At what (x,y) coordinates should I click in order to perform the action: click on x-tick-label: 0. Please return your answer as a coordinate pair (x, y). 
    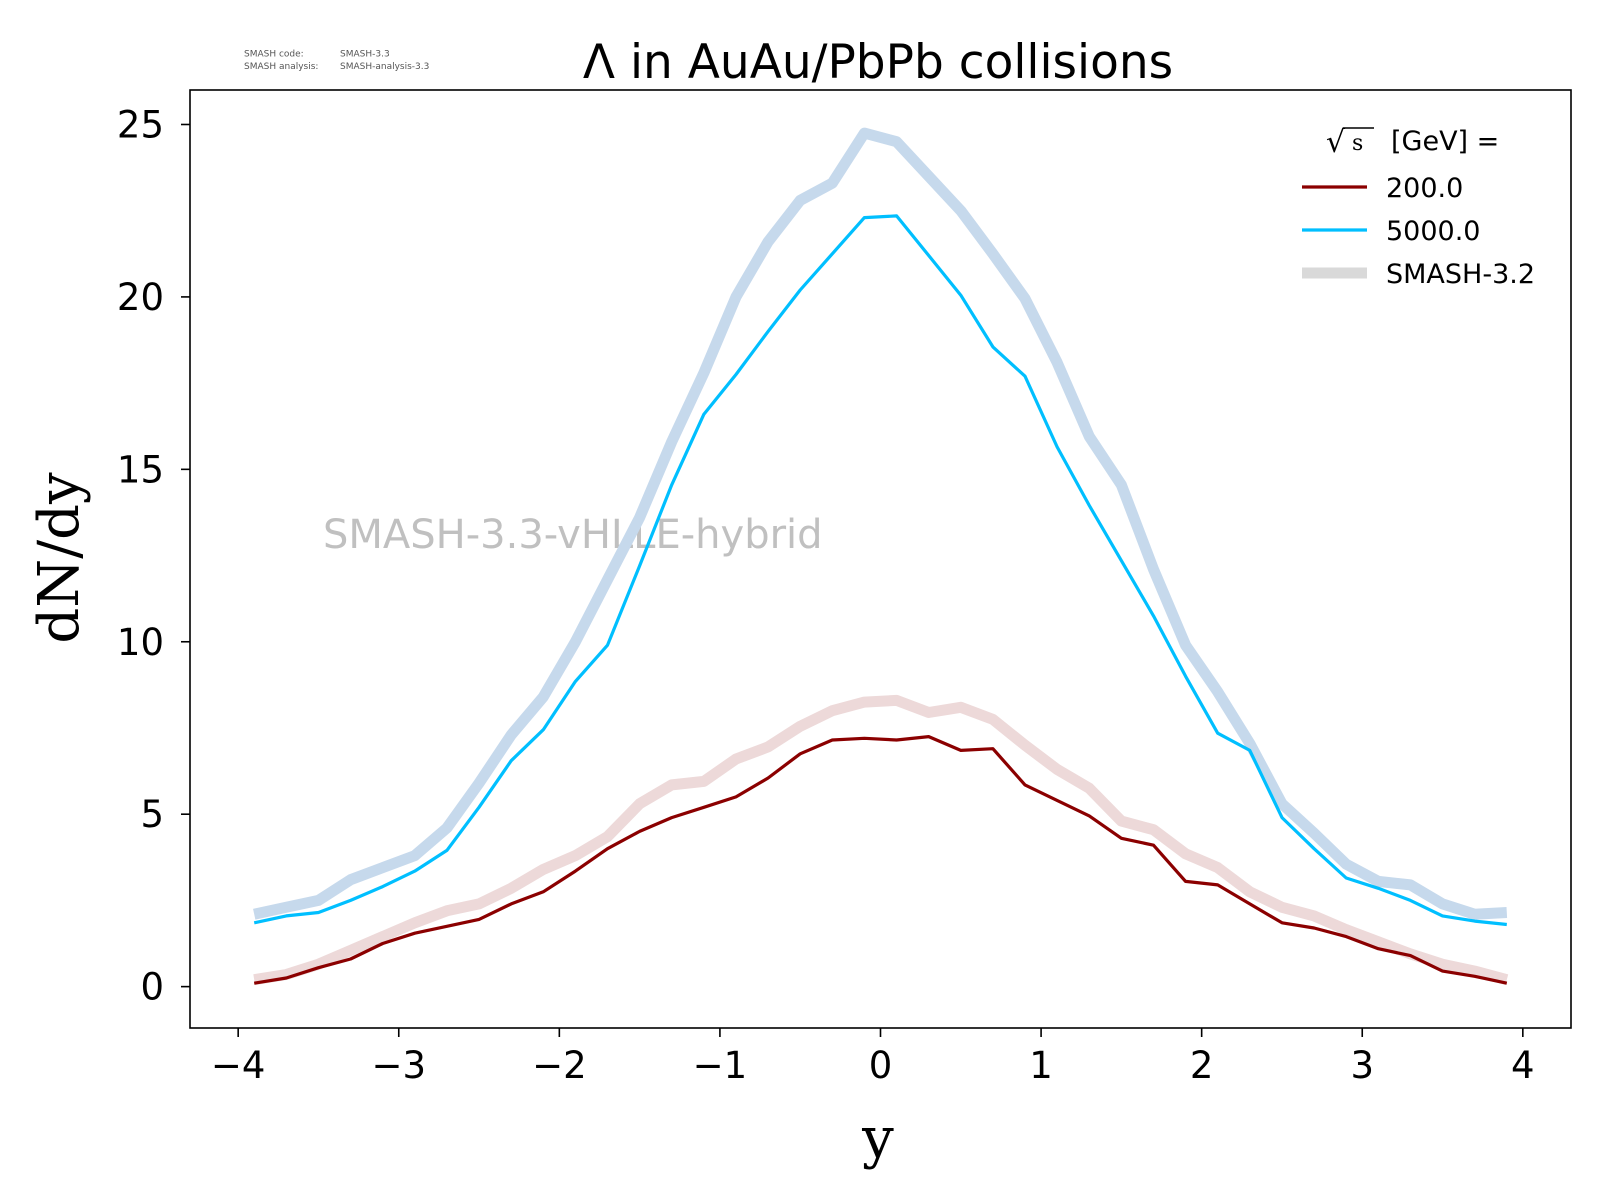
    Looking at the image, I should click on (881, 1065).